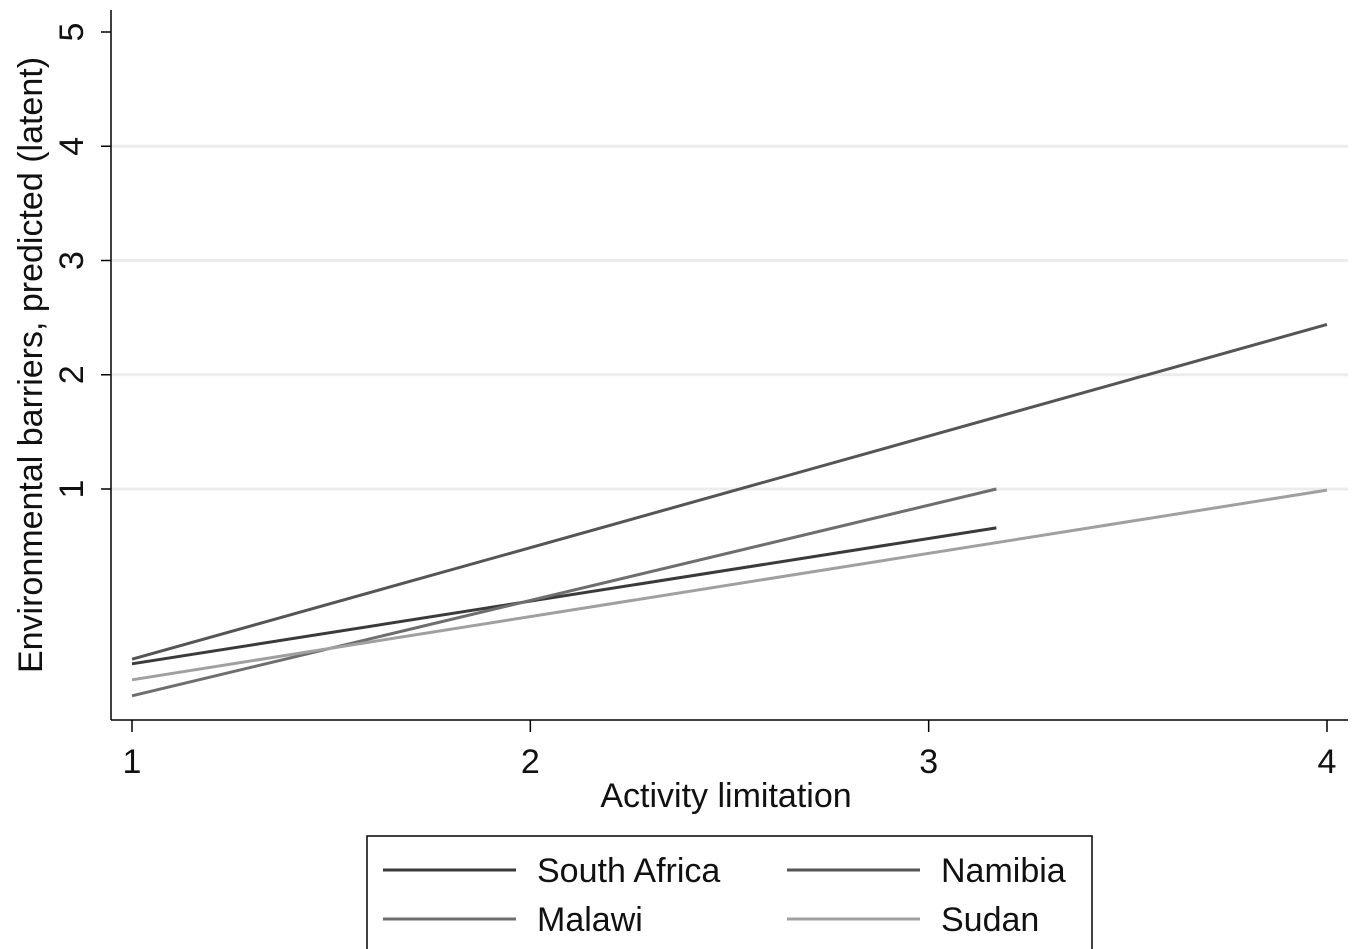  What do you see at coordinates (132, 762) in the screenshot?
I see `x-tick-label: 1` at bounding box center [132, 762].